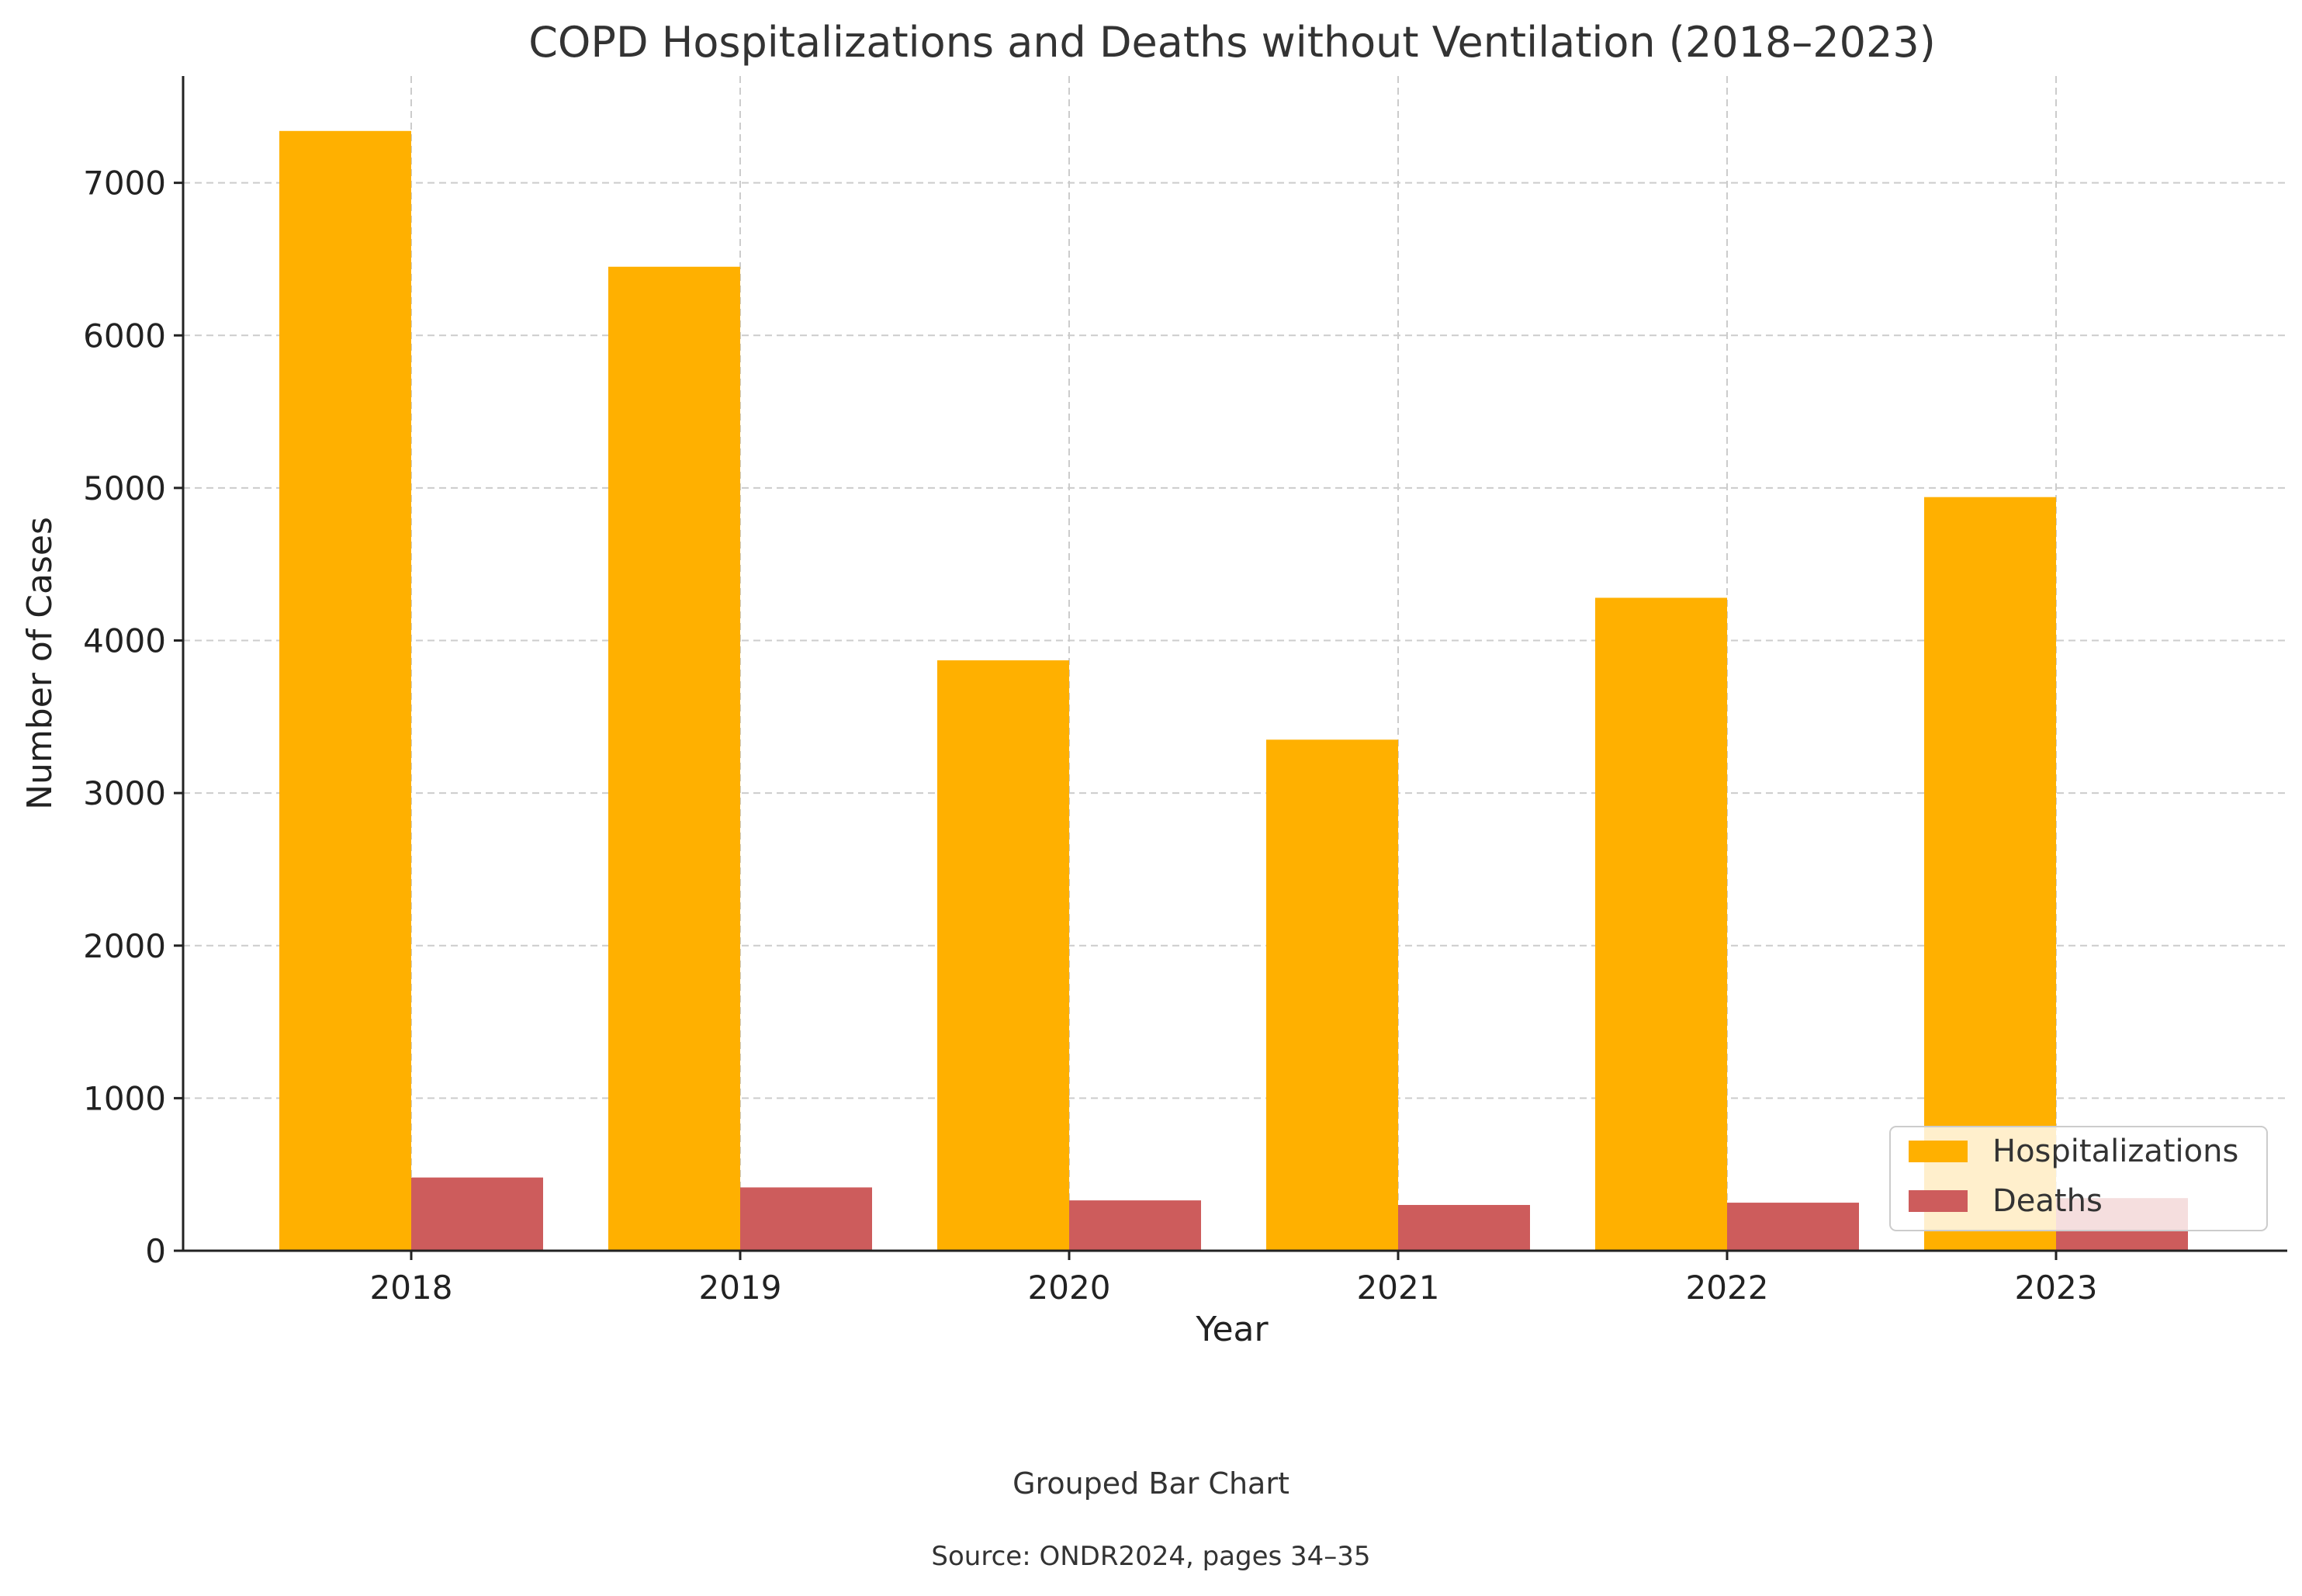 The image size is (2302, 1596). What do you see at coordinates (2056, 1288) in the screenshot?
I see `x-tick-label: 2023` at bounding box center [2056, 1288].